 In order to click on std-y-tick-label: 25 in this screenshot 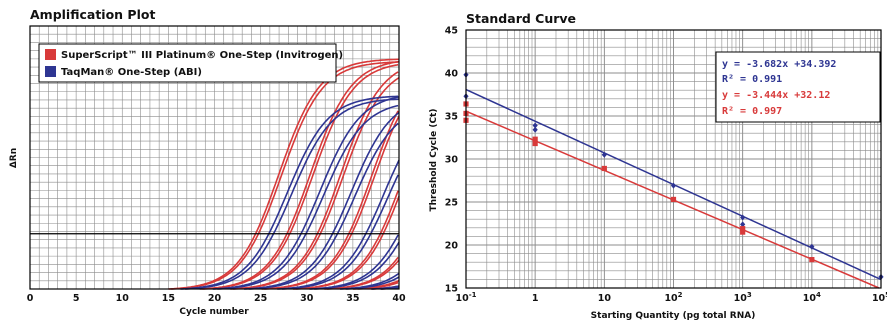, I will do `click(451, 203)`.